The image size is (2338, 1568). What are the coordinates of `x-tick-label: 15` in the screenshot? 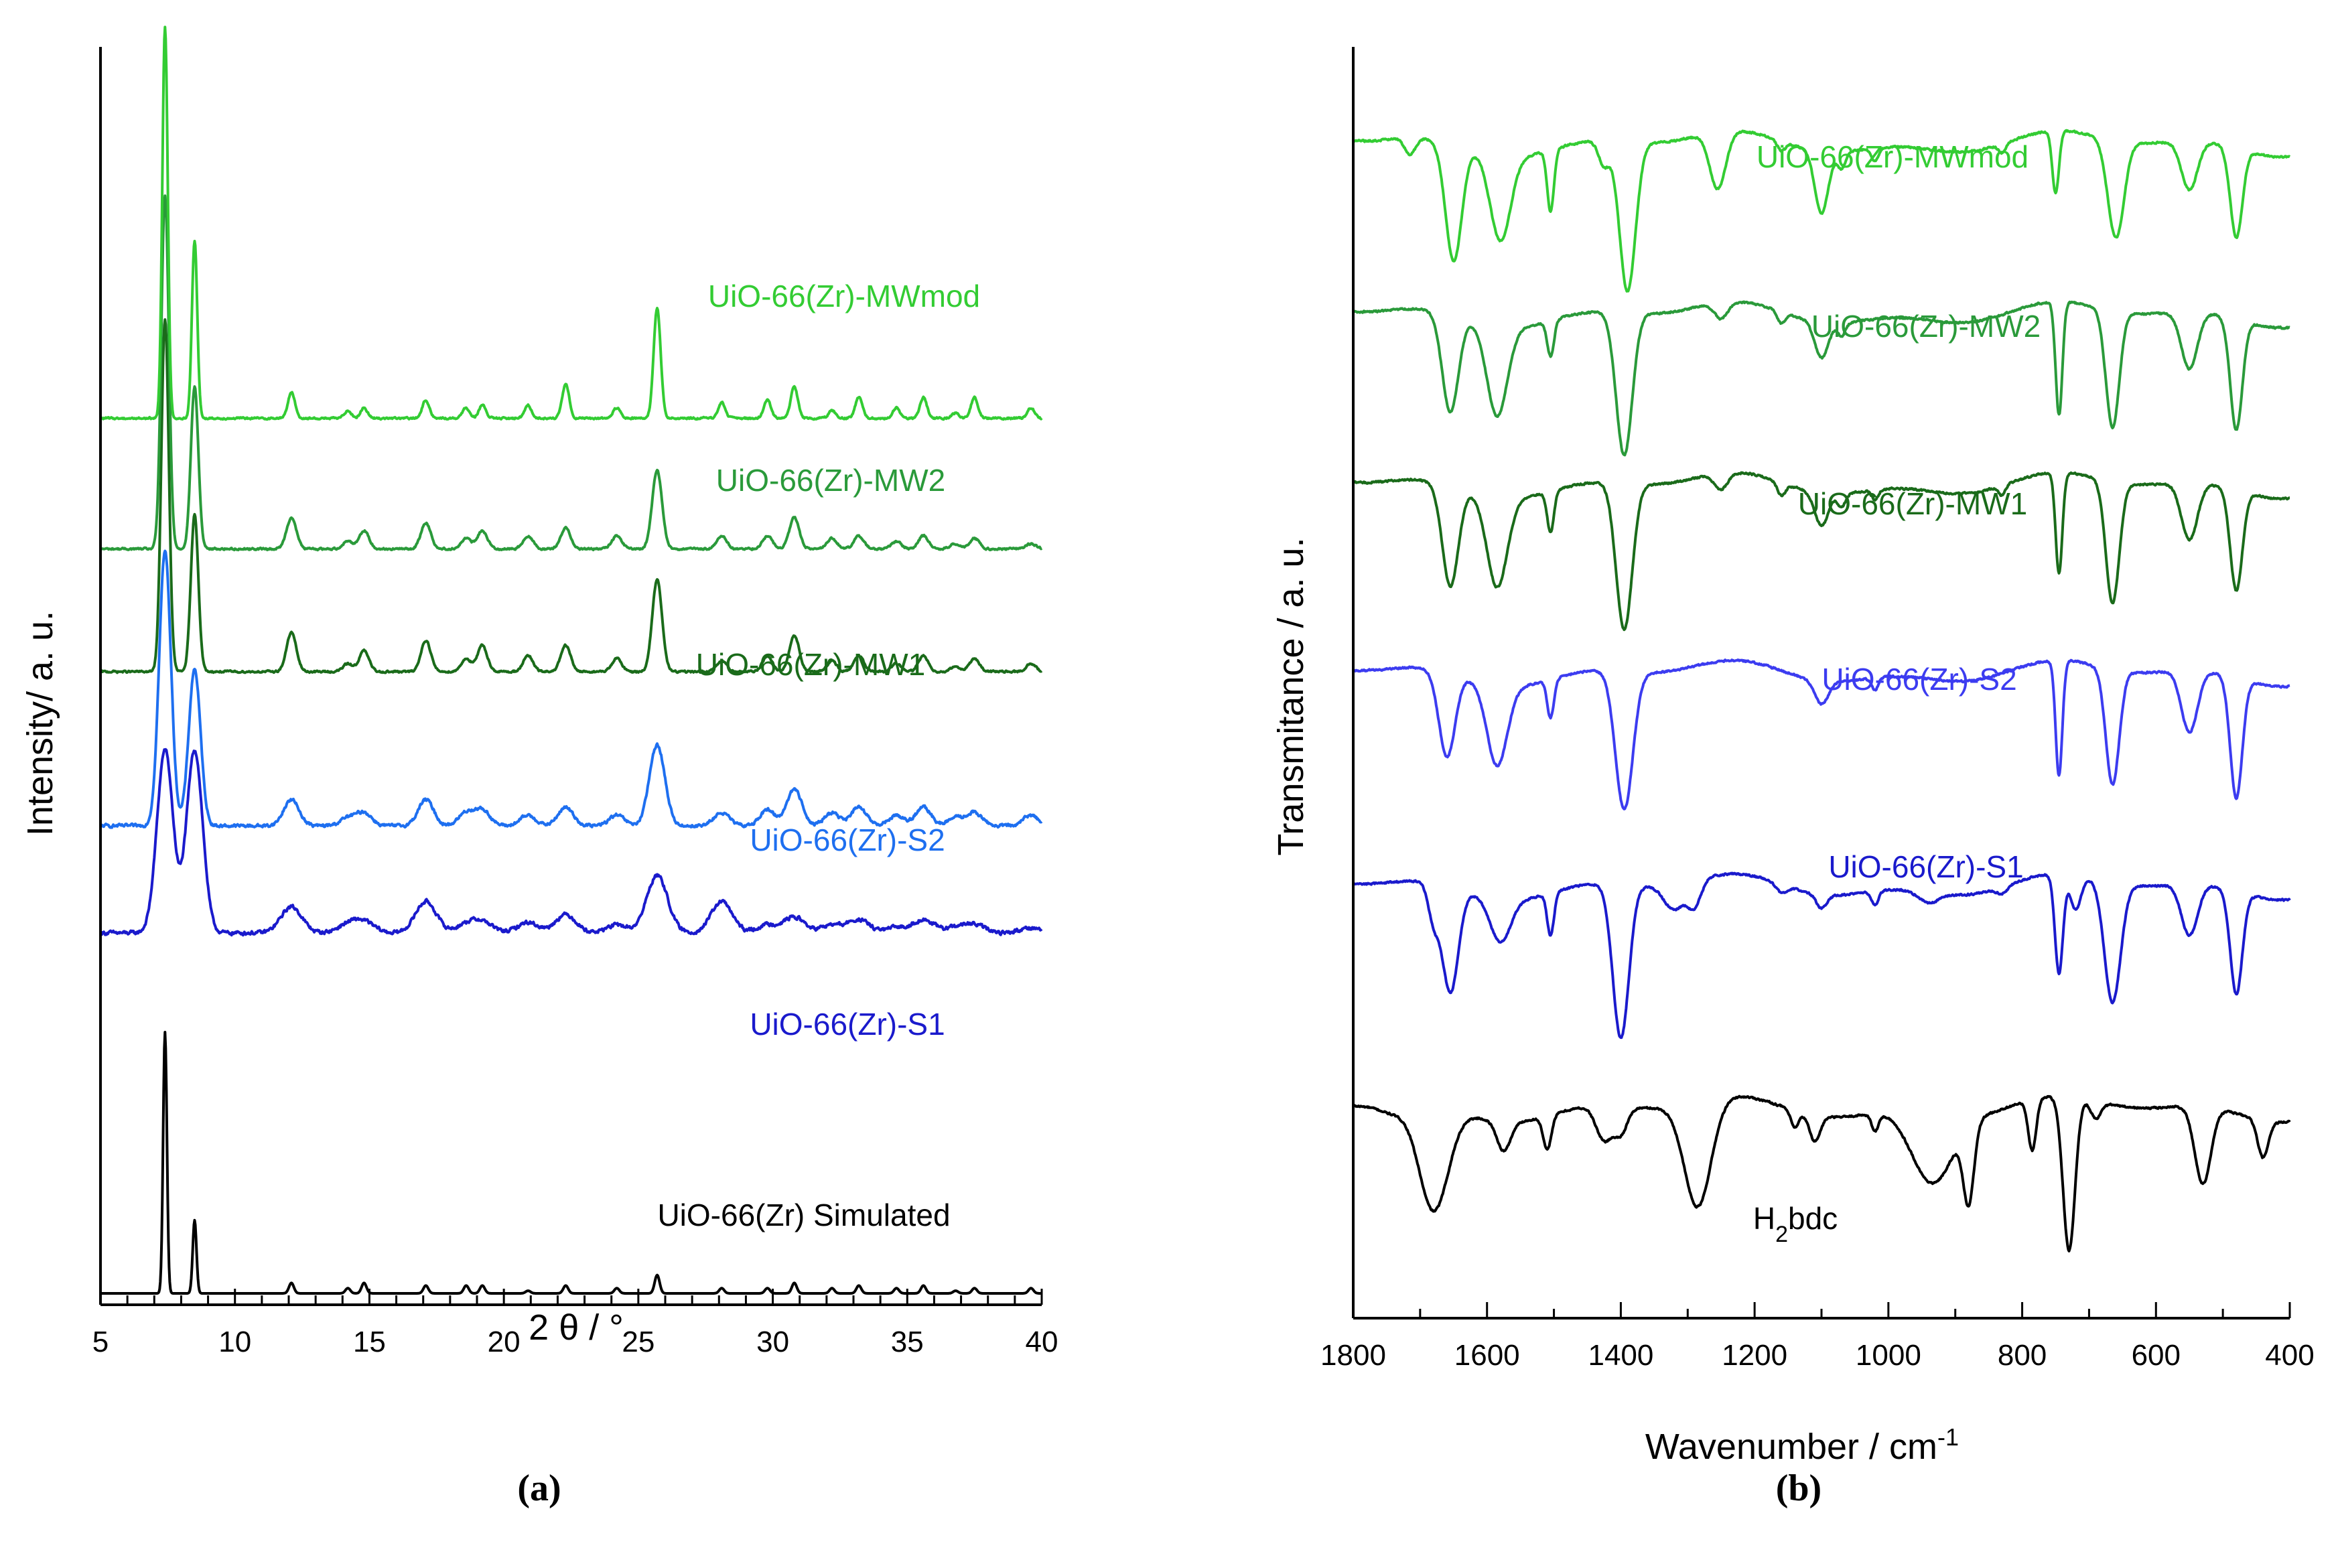 It's located at (370, 1342).